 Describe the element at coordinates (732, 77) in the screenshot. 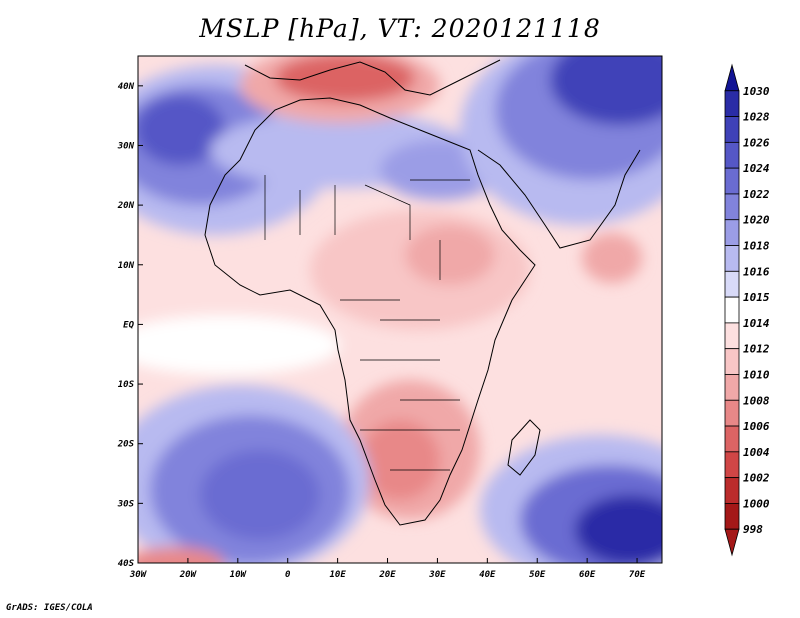

I see `colorbar-top-arrow` at that location.